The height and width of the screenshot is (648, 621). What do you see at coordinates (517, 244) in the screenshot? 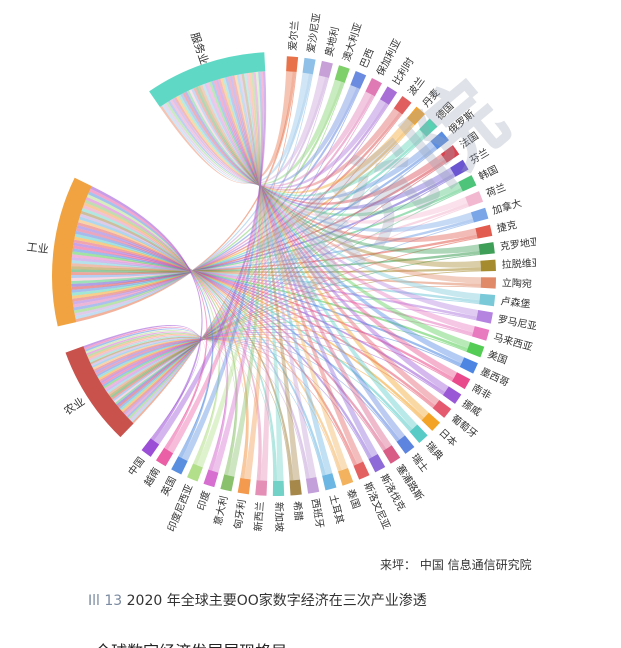
I see `country-label: 克罗地亚` at bounding box center [517, 244].